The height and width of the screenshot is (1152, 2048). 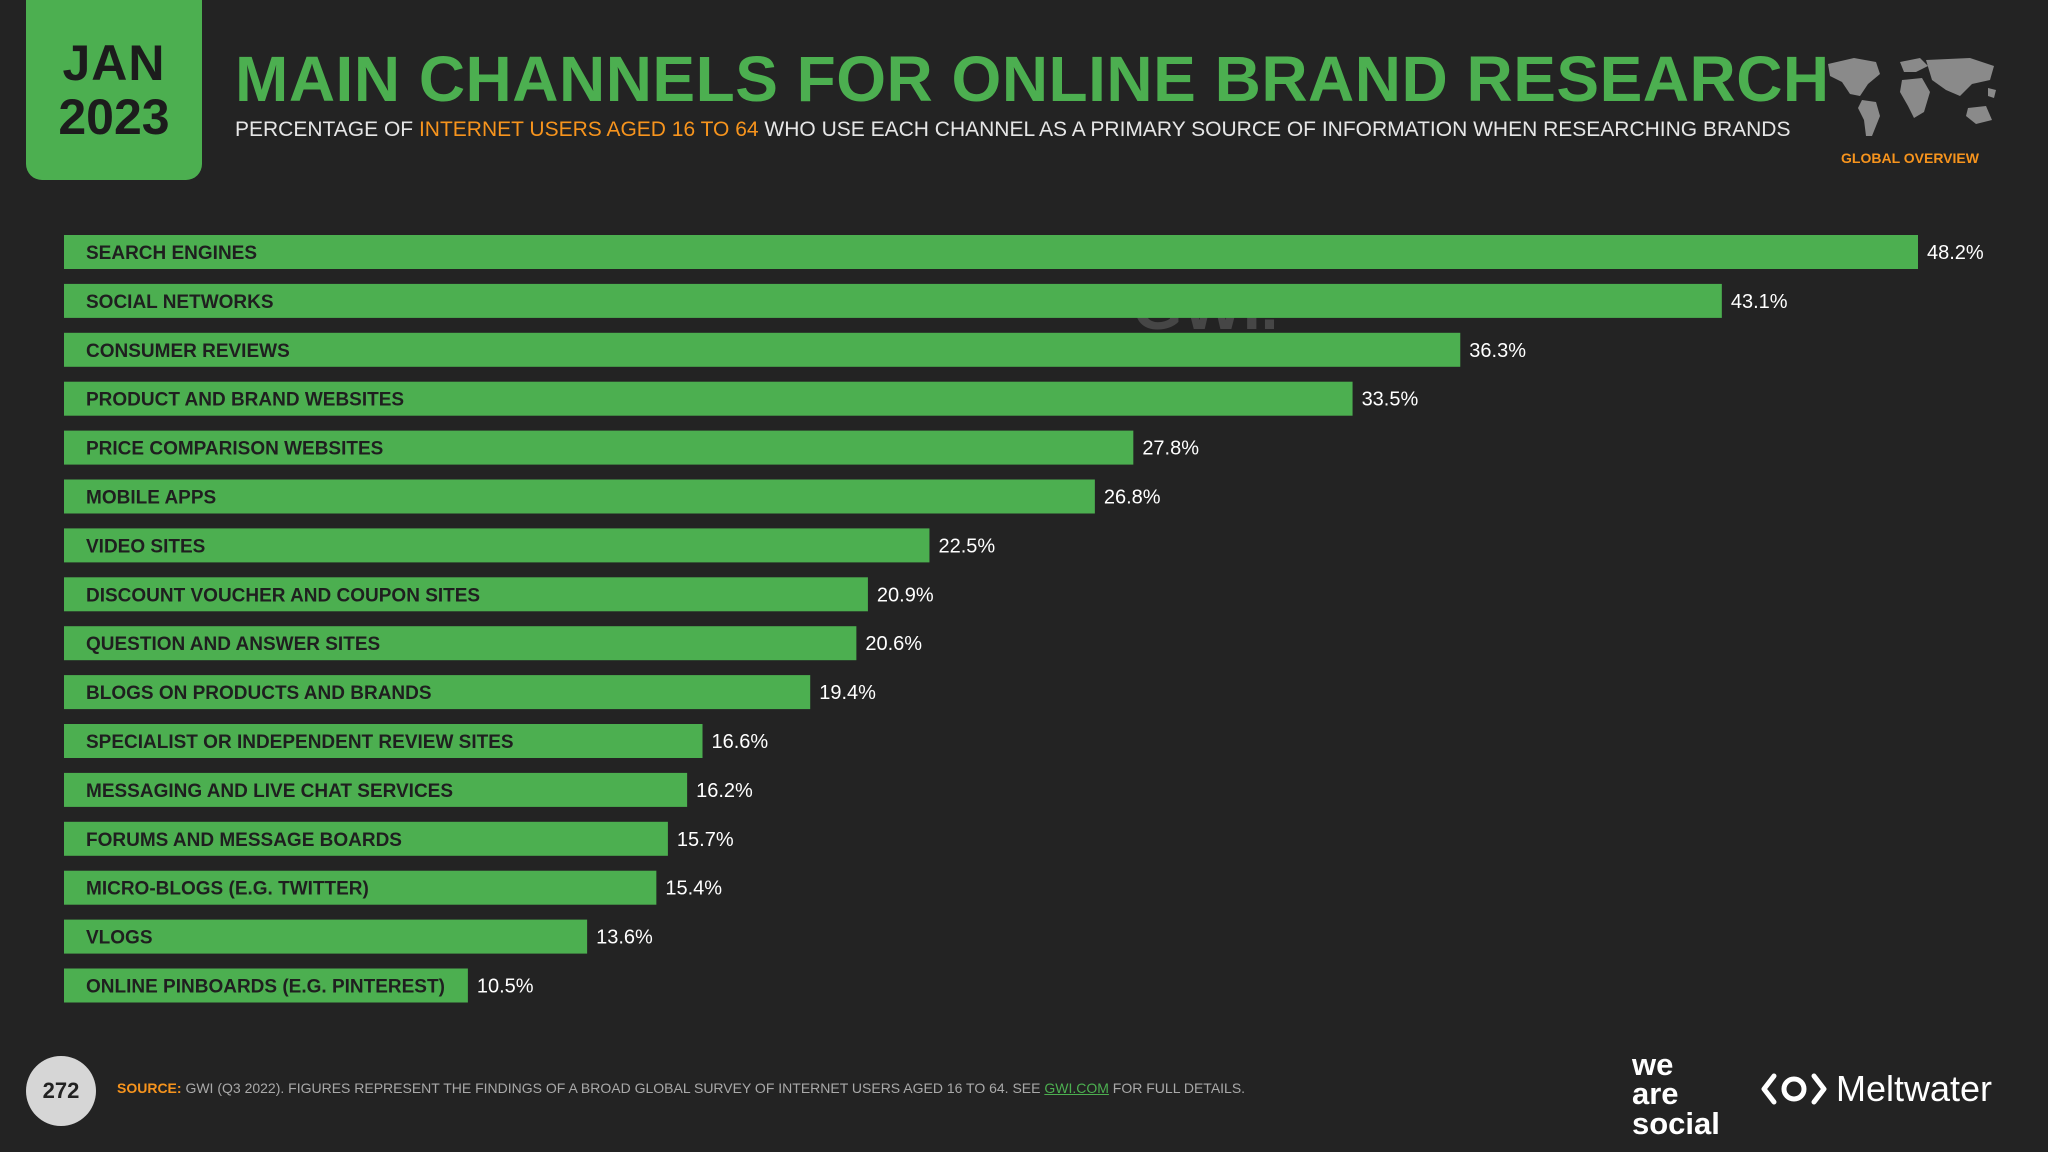 What do you see at coordinates (588, 129) in the screenshot?
I see `subtitle-highlight: INTERNET USERS AGED 16 TO 64` at bounding box center [588, 129].